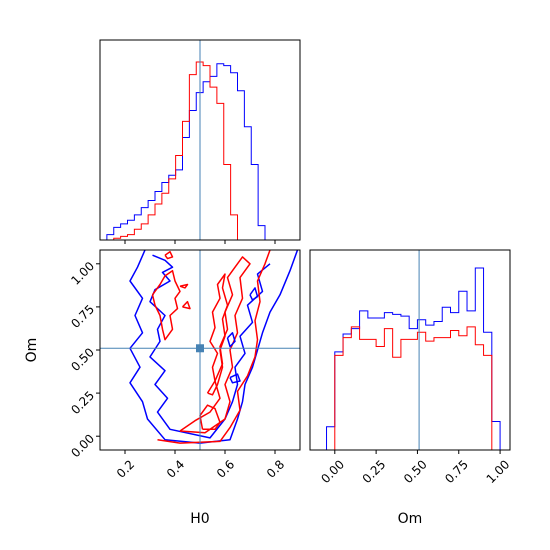 Image resolution: width=550 pixels, height=550 pixels. What do you see at coordinates (175, 468) in the screenshot?
I see `contour-x-tick-label: 0.4` at bounding box center [175, 468].